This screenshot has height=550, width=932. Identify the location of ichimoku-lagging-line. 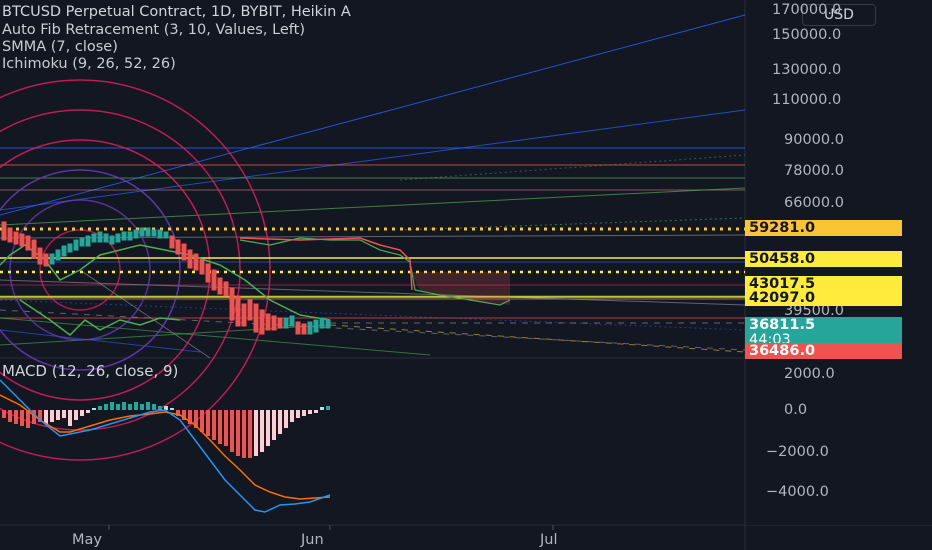
(375, 271).